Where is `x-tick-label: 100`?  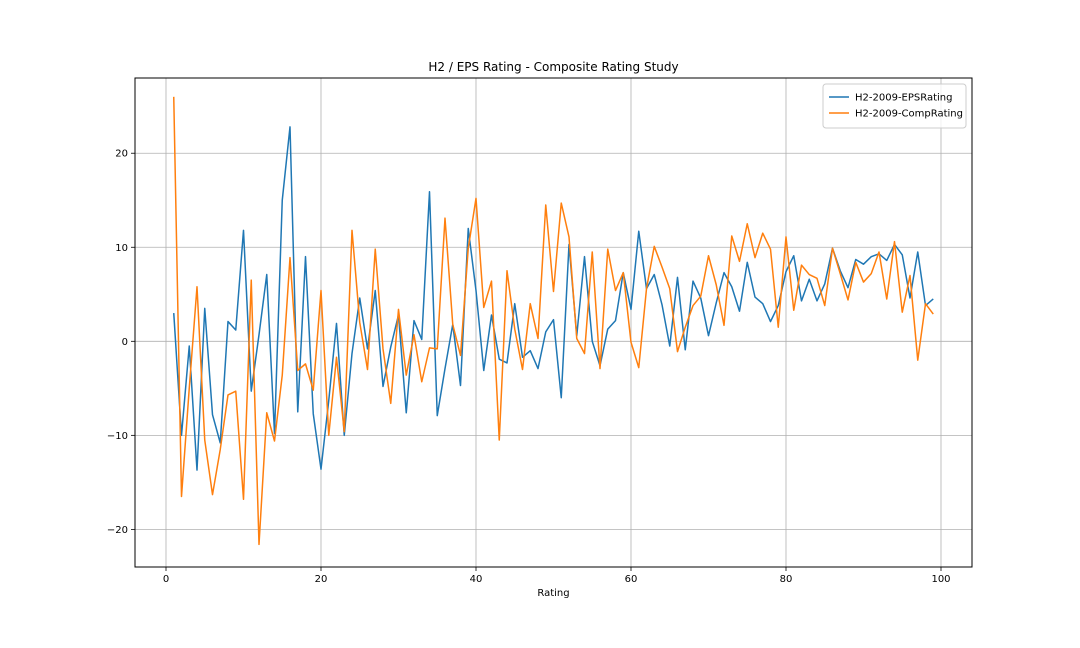 x-tick-label: 100 is located at coordinates (940, 579).